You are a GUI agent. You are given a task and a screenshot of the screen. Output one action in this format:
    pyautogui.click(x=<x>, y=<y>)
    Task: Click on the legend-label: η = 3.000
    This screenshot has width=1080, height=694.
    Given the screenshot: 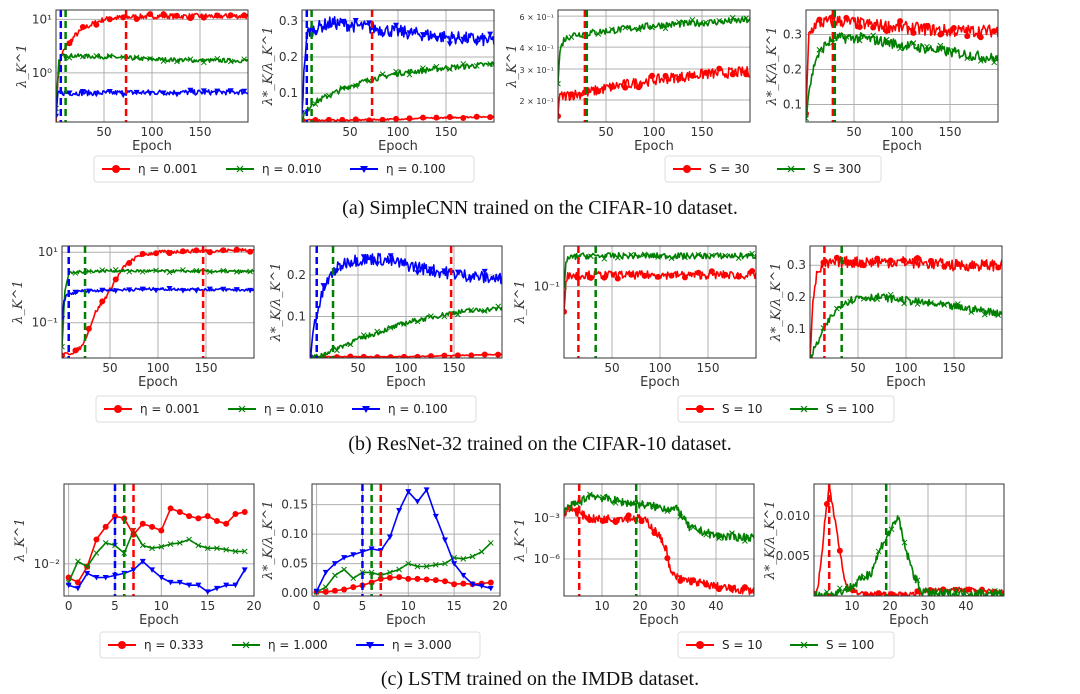 What is the action you would take?
    pyautogui.click(x=422, y=645)
    